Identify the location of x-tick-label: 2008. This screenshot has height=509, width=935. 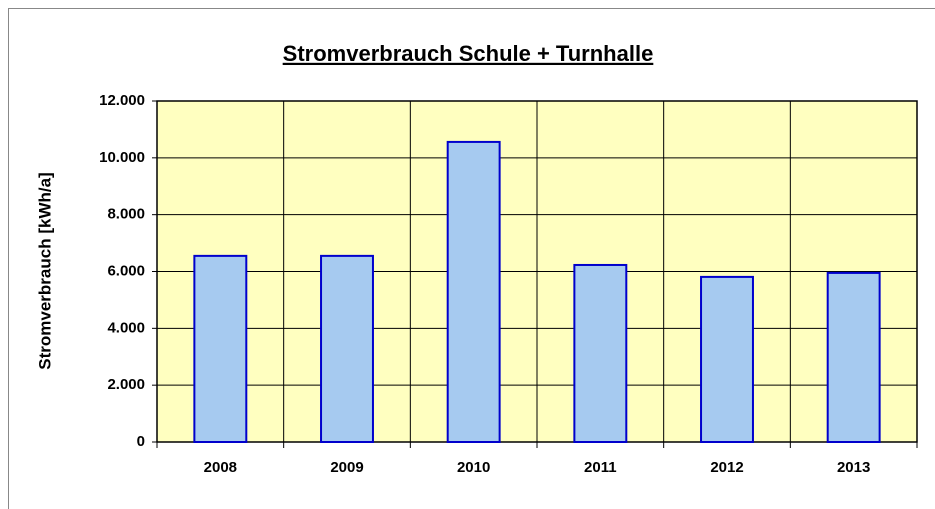
(220, 467).